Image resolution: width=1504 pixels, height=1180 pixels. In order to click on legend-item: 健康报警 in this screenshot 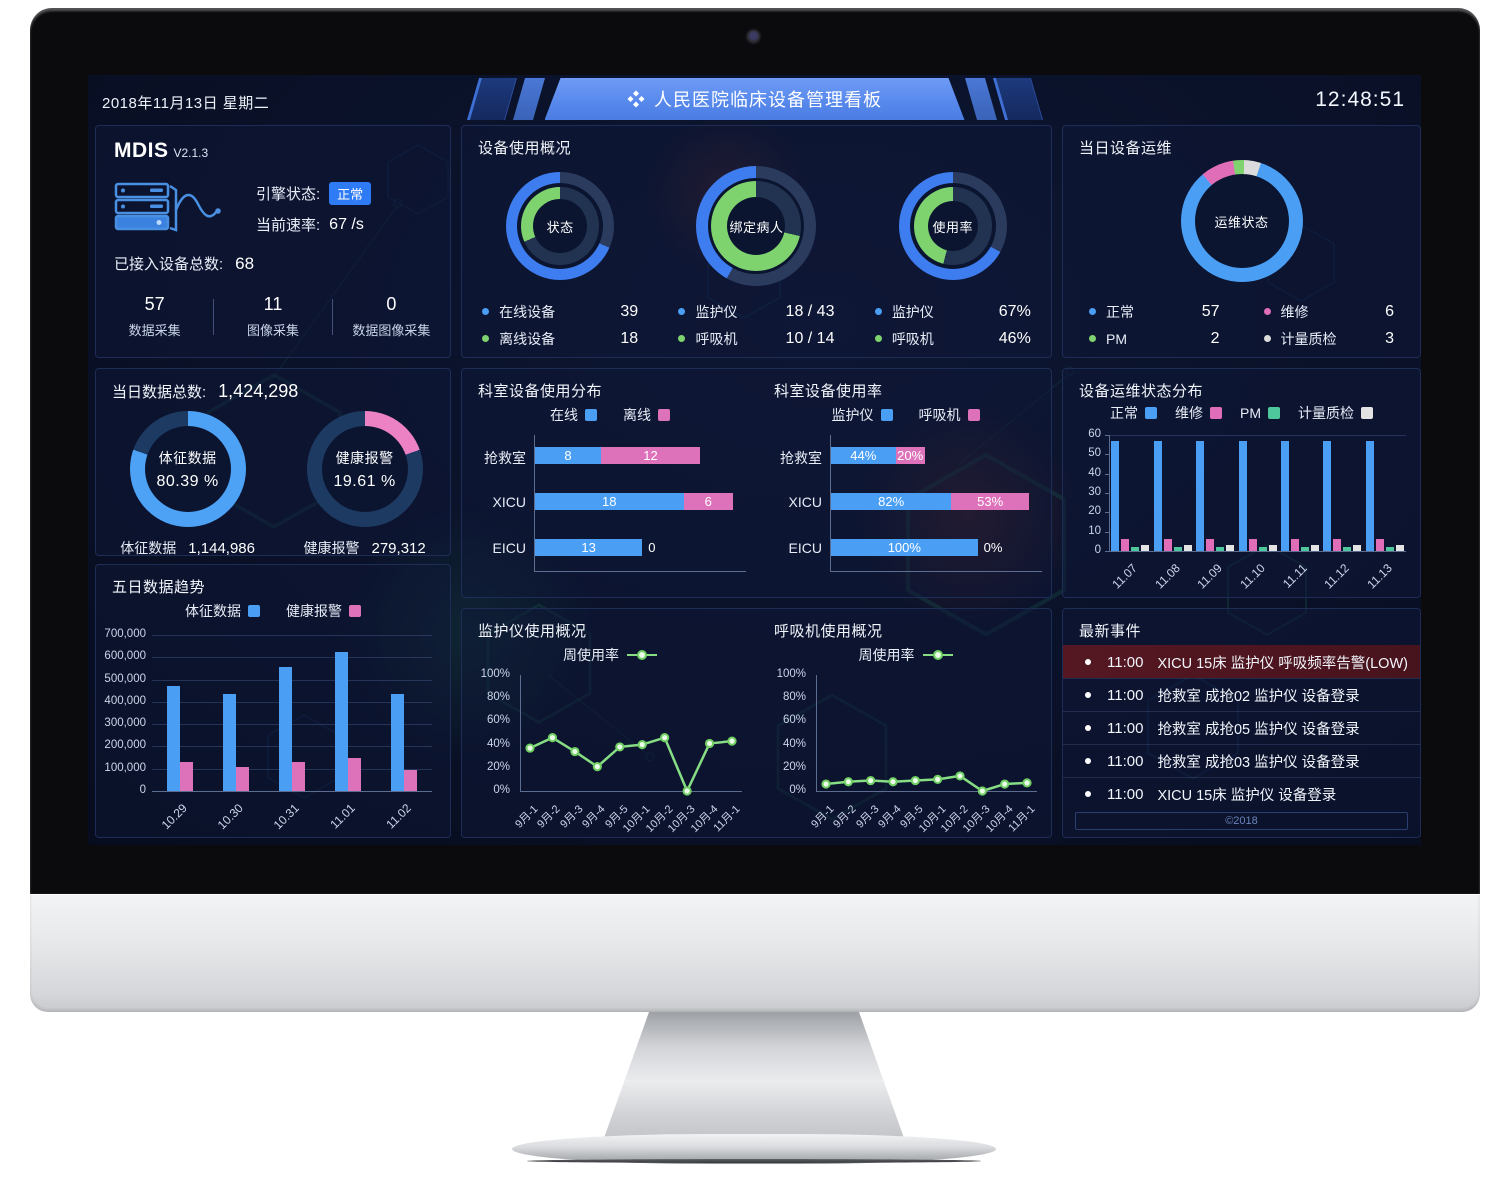, I will do `click(323, 611)`.